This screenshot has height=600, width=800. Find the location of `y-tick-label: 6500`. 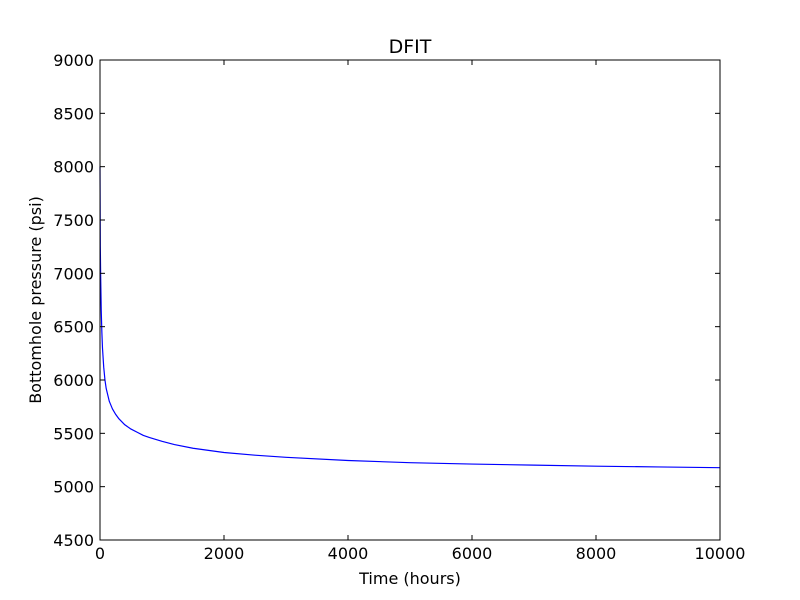

y-tick-label: 6500 is located at coordinates (73, 327).